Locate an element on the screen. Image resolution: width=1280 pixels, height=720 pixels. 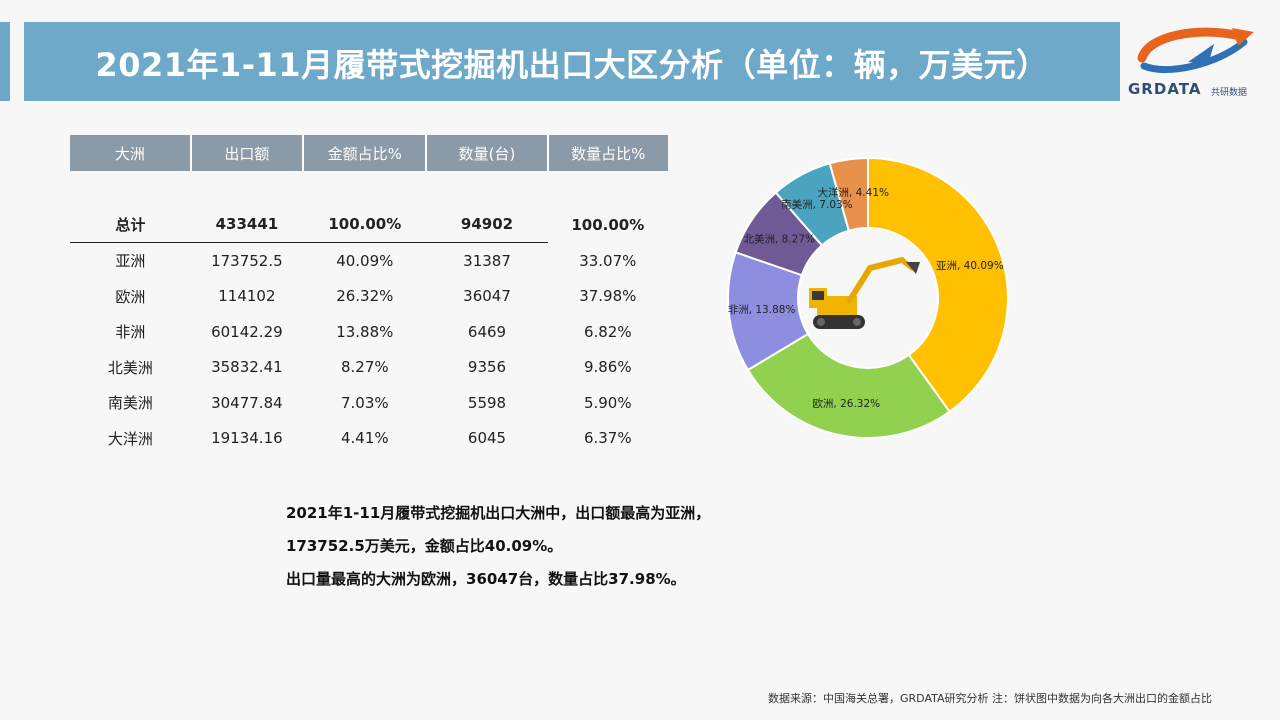
table-row: 欧洲 114102 26.32% 36047 37.98% is located at coordinates (369, 297).